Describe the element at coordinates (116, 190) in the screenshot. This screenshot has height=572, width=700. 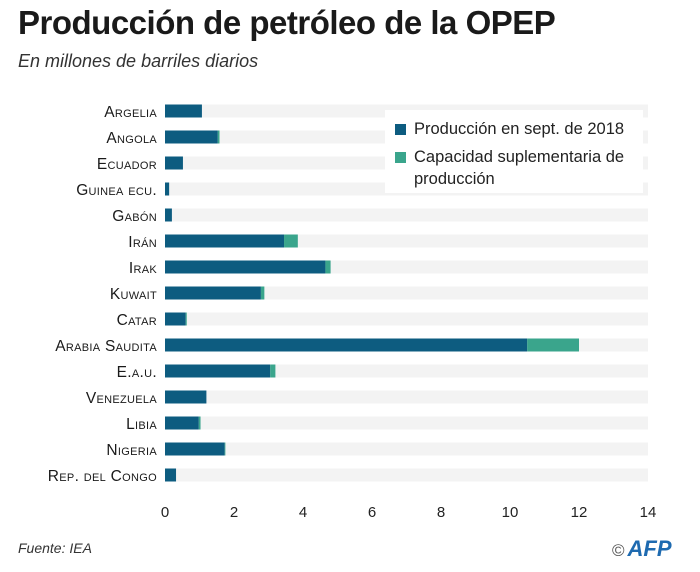
I see `category-label: Guinea ecu.` at that location.